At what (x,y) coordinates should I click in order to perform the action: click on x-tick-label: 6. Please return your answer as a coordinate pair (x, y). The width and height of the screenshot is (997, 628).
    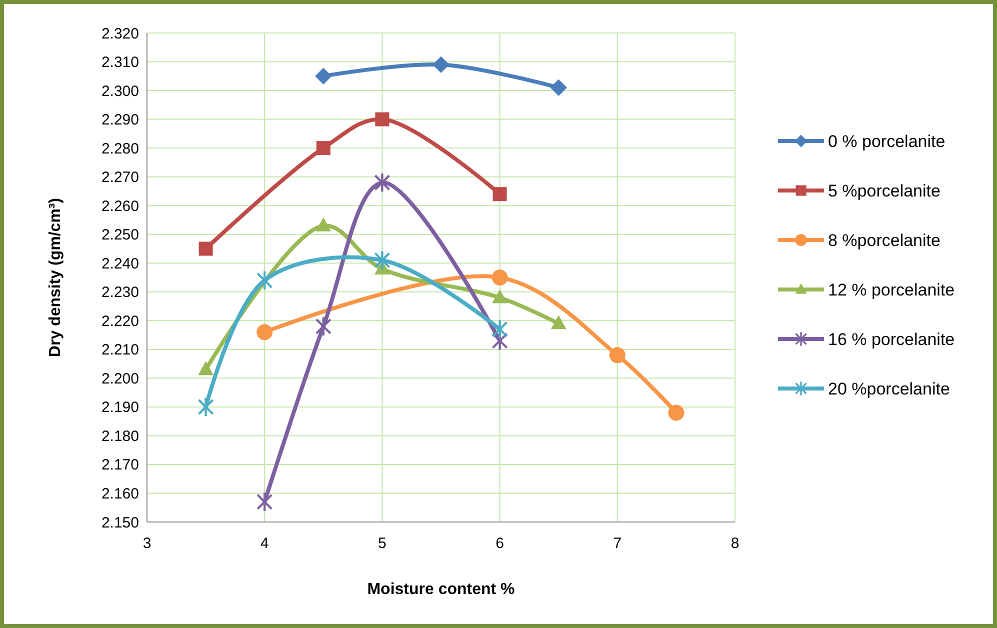
    Looking at the image, I should click on (500, 543).